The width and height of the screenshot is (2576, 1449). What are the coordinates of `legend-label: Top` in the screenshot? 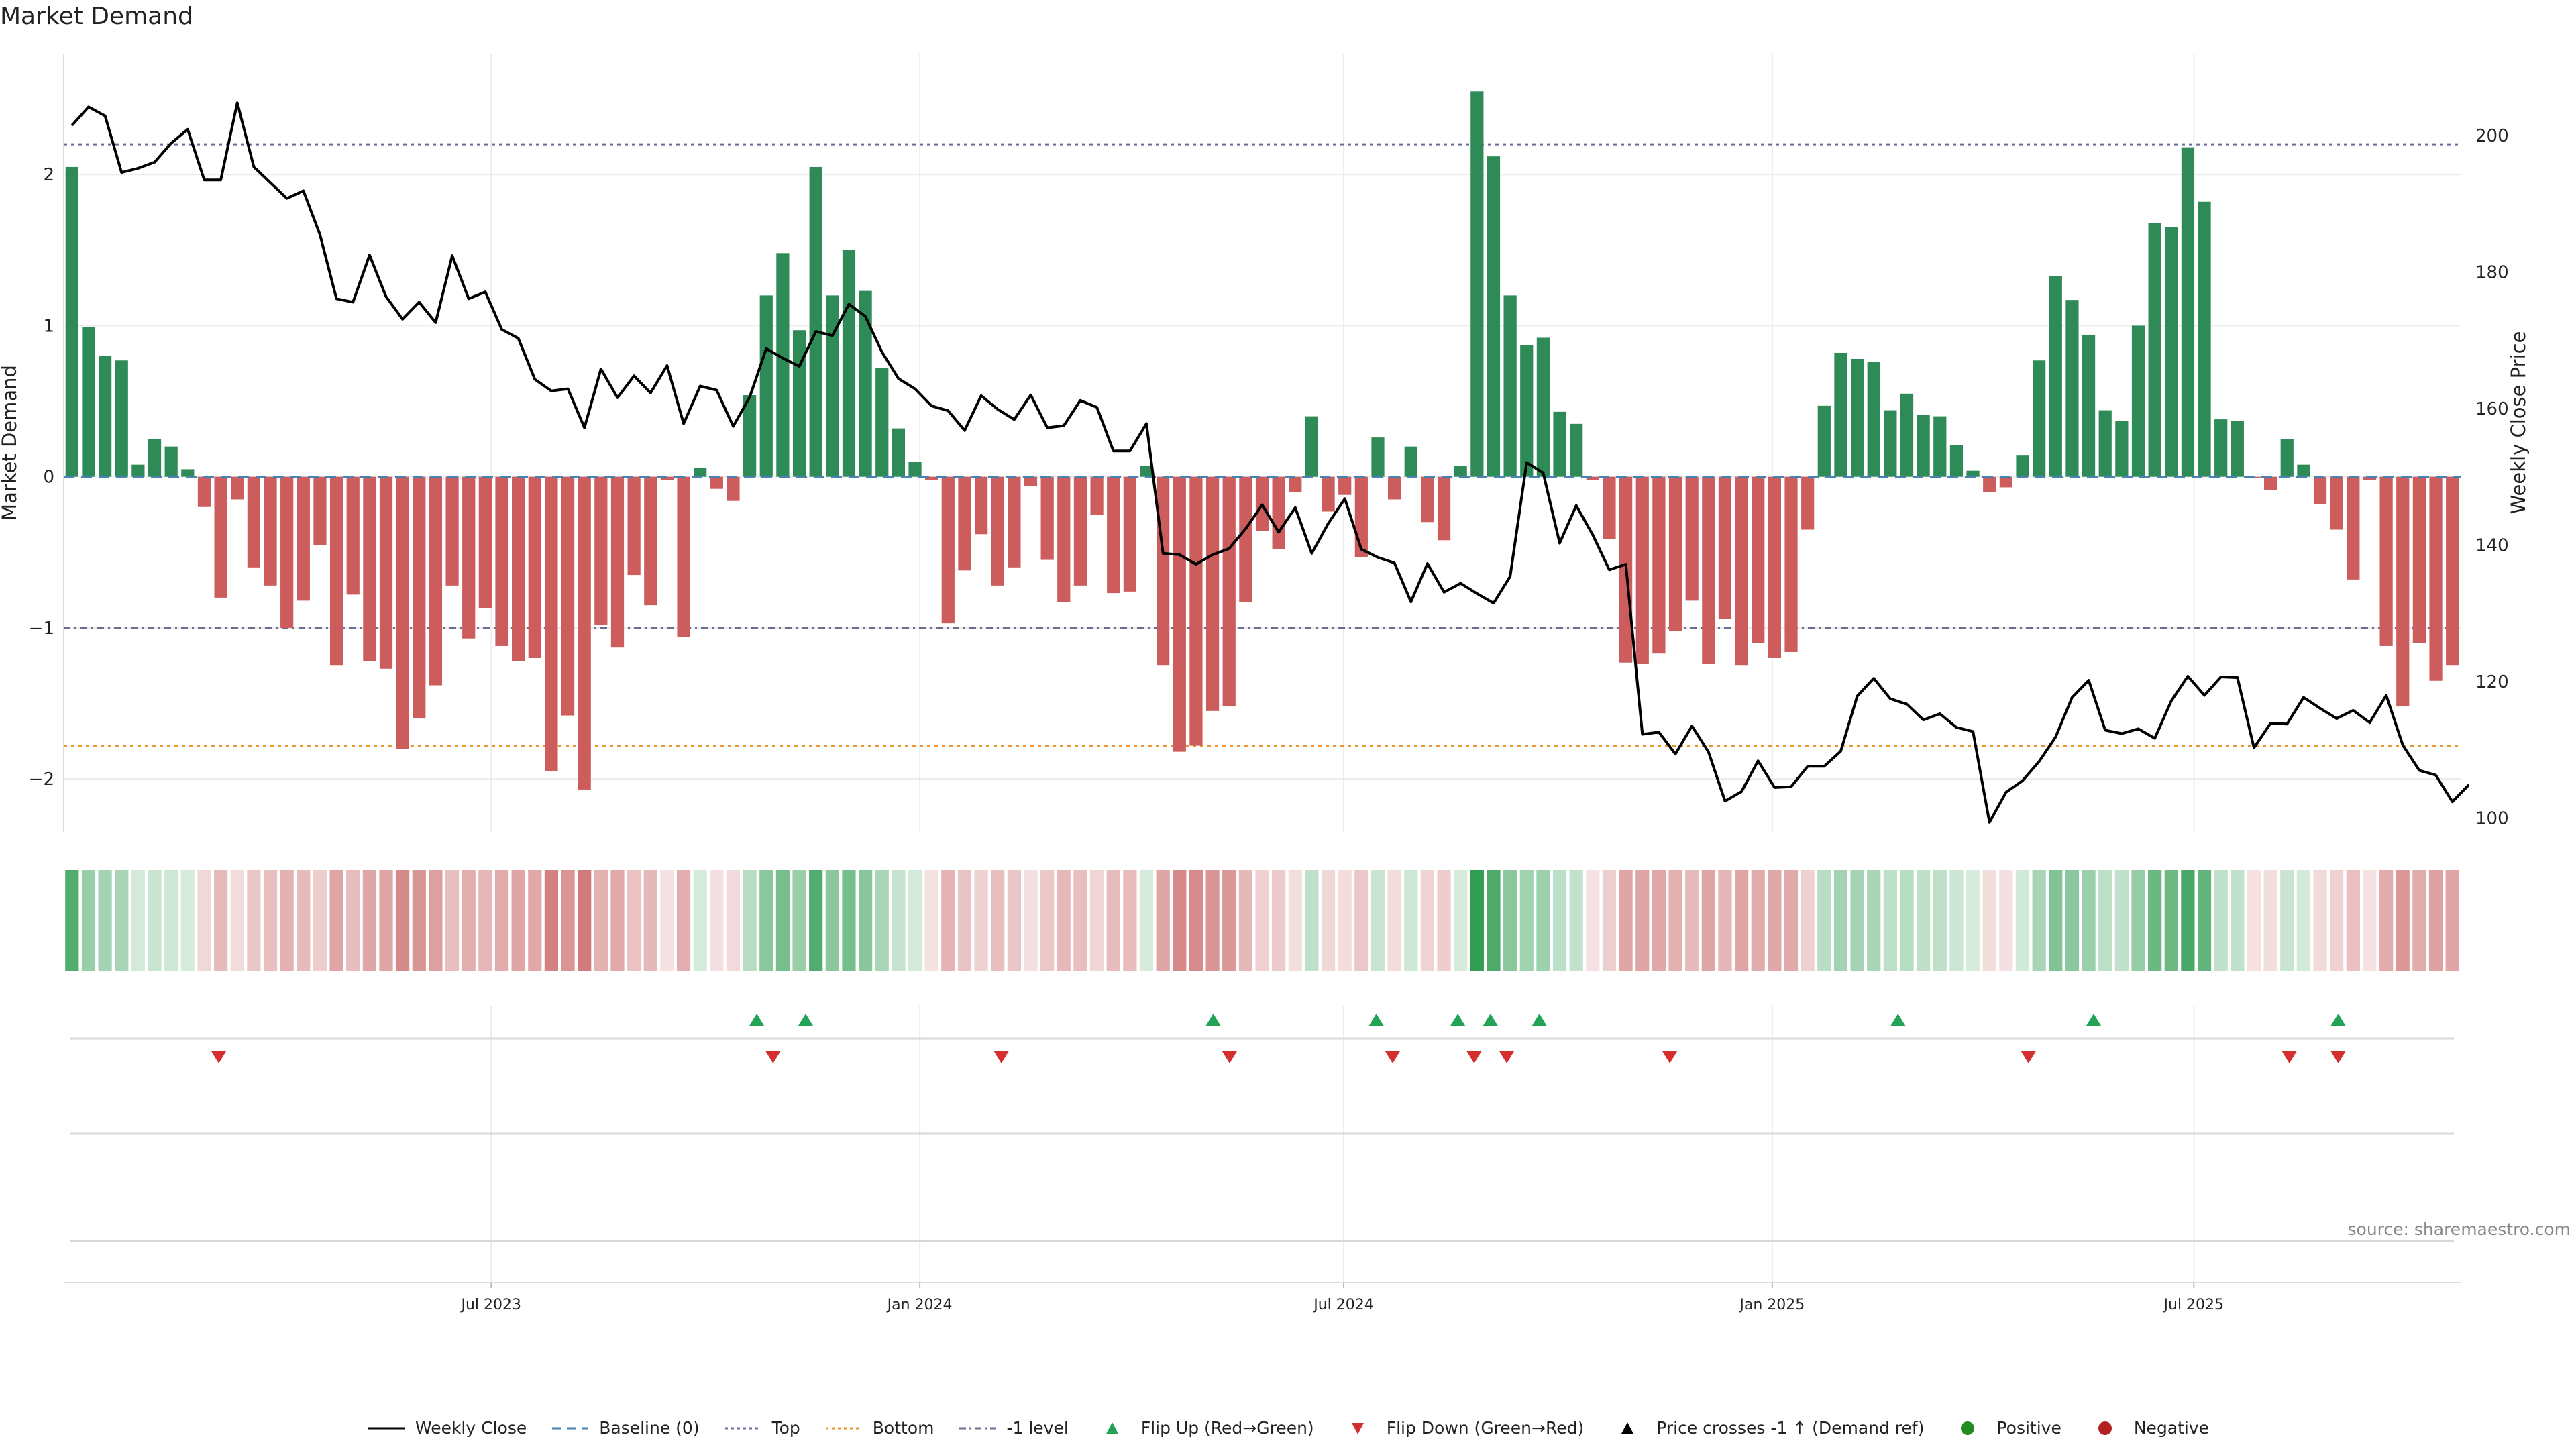 It's located at (785, 1428).